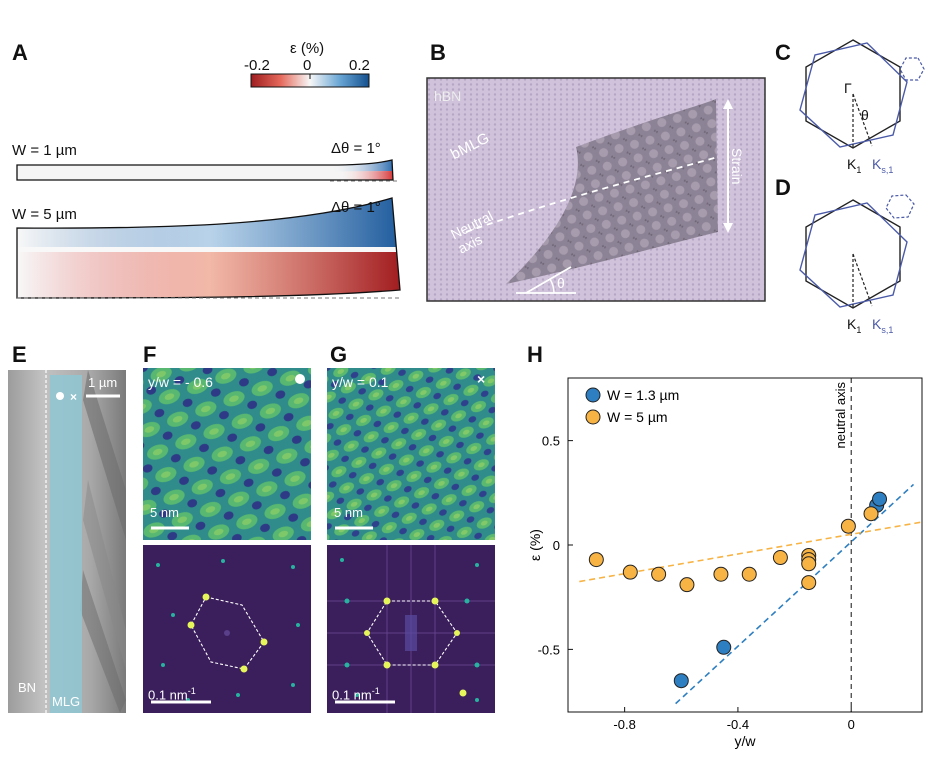 Image resolution: width=940 pixels, height=763 pixels. I want to click on bn-label: BN, so click(27, 687).